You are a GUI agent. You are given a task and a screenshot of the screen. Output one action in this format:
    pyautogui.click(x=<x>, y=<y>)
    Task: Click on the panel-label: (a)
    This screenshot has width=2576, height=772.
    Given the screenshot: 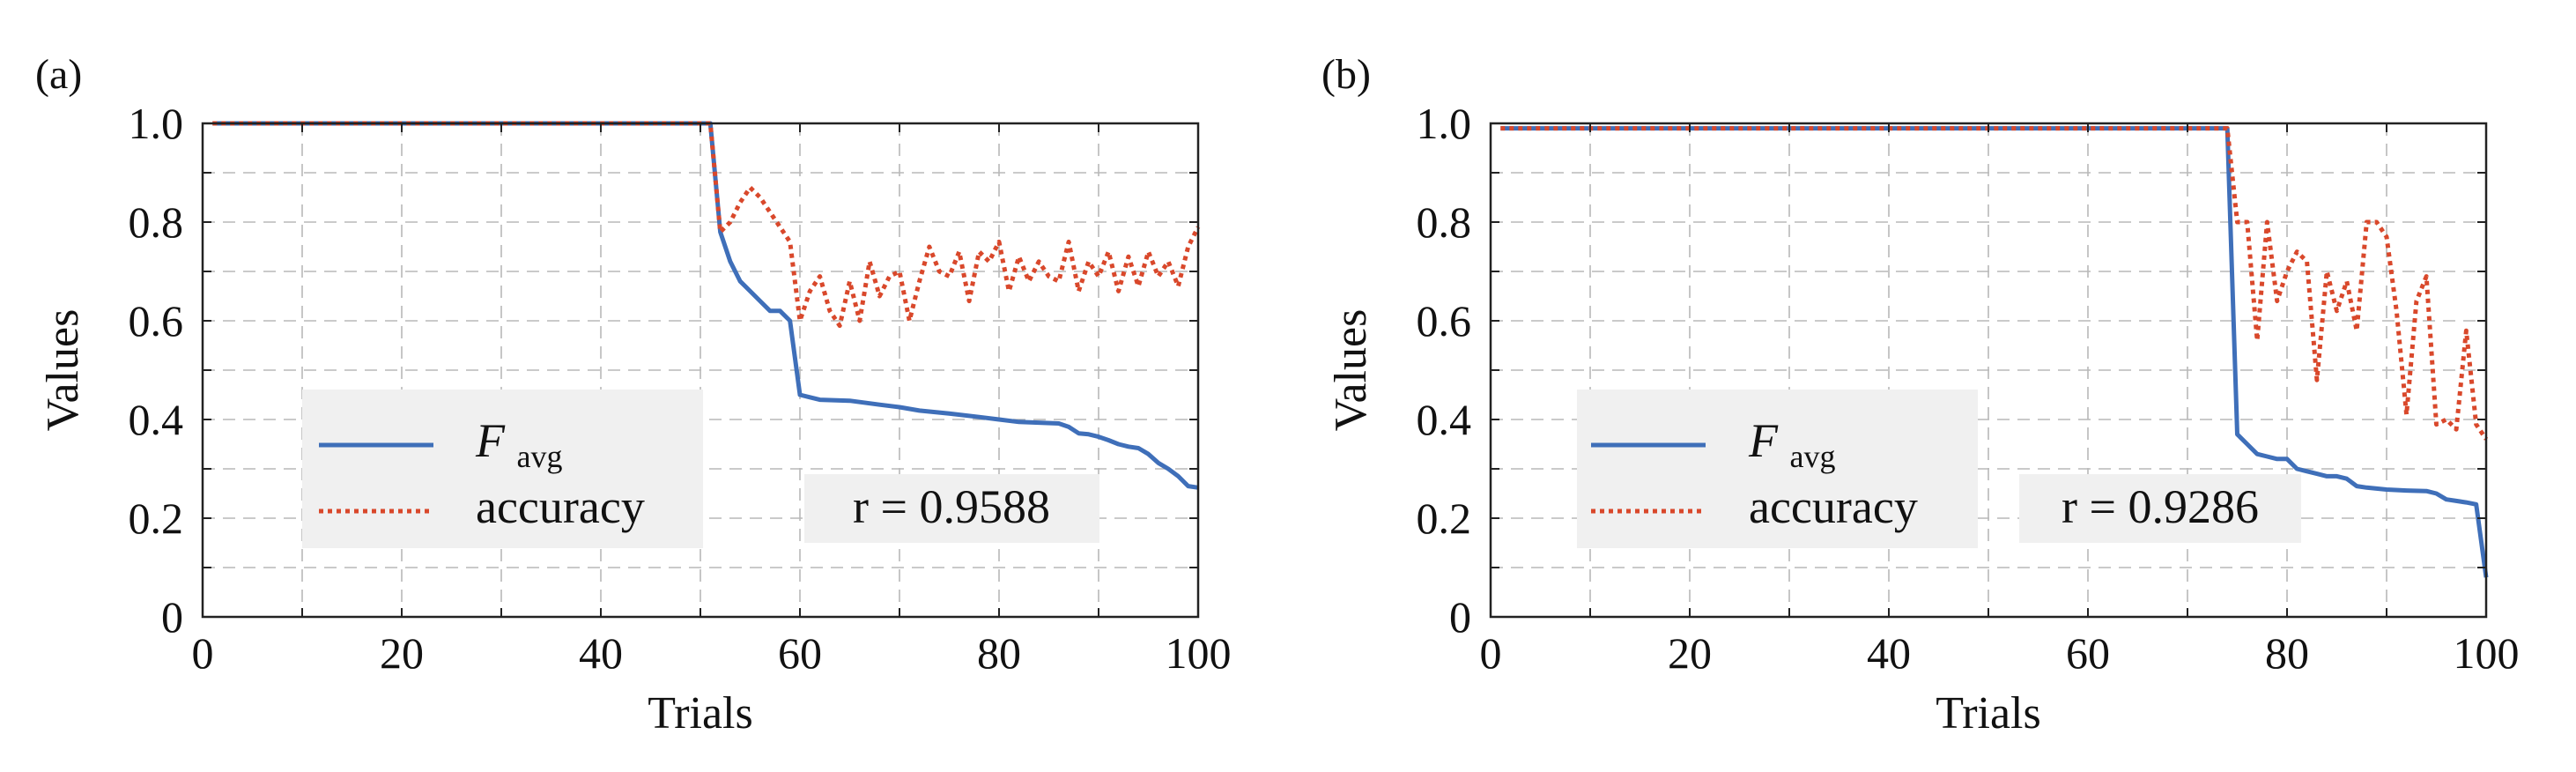 What is the action you would take?
    pyautogui.click(x=58, y=74)
    